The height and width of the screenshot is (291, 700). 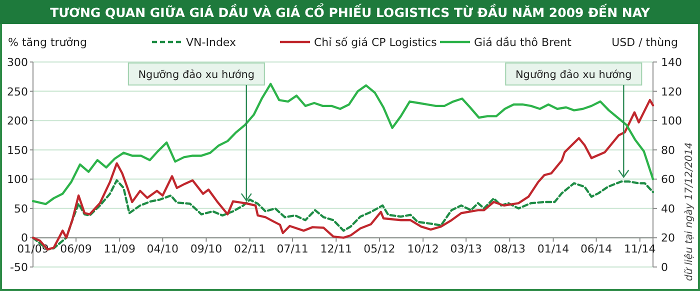 What do you see at coordinates (162, 249) in the screenshot?
I see `x-tick-label: 04/10` at bounding box center [162, 249].